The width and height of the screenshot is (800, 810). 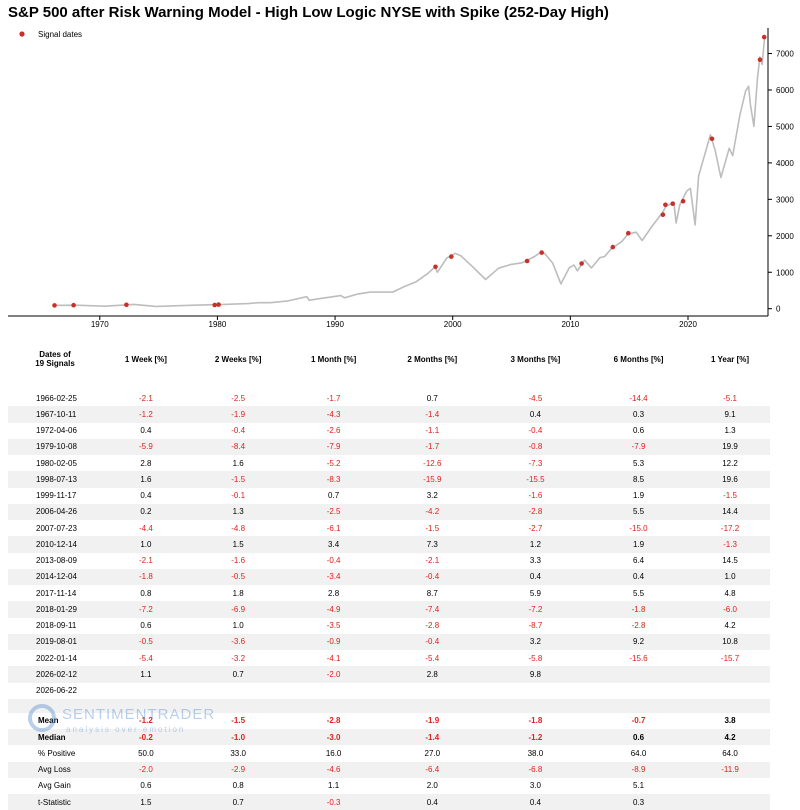 I want to click on return-cell: -1.2, so click(x=146, y=414).